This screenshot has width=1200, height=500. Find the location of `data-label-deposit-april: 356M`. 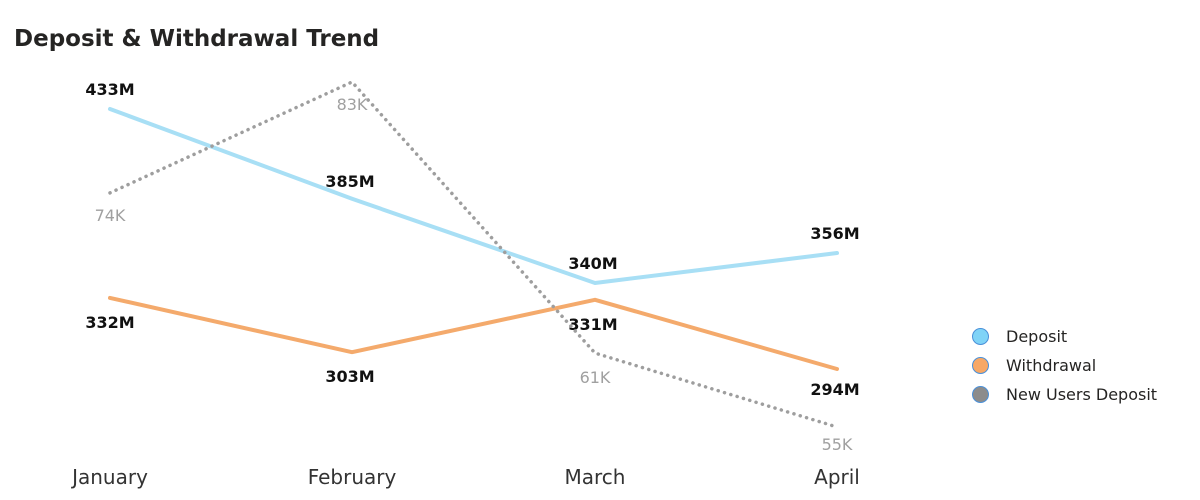

data-label-deposit-april: 356M is located at coordinates (834, 233).